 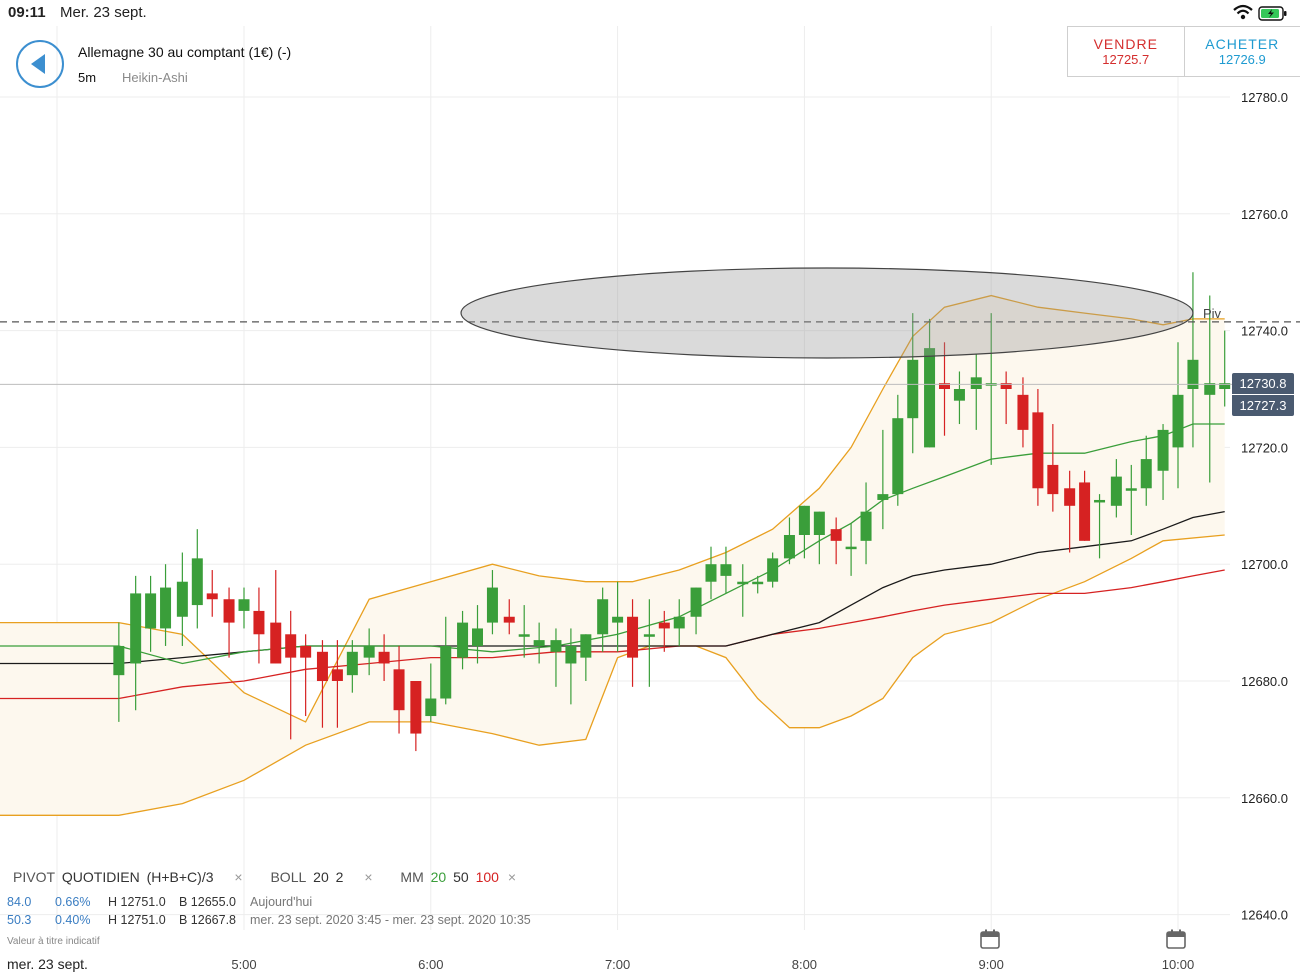 What do you see at coordinates (438, 877) in the screenshot?
I see `mm-20: 20` at bounding box center [438, 877].